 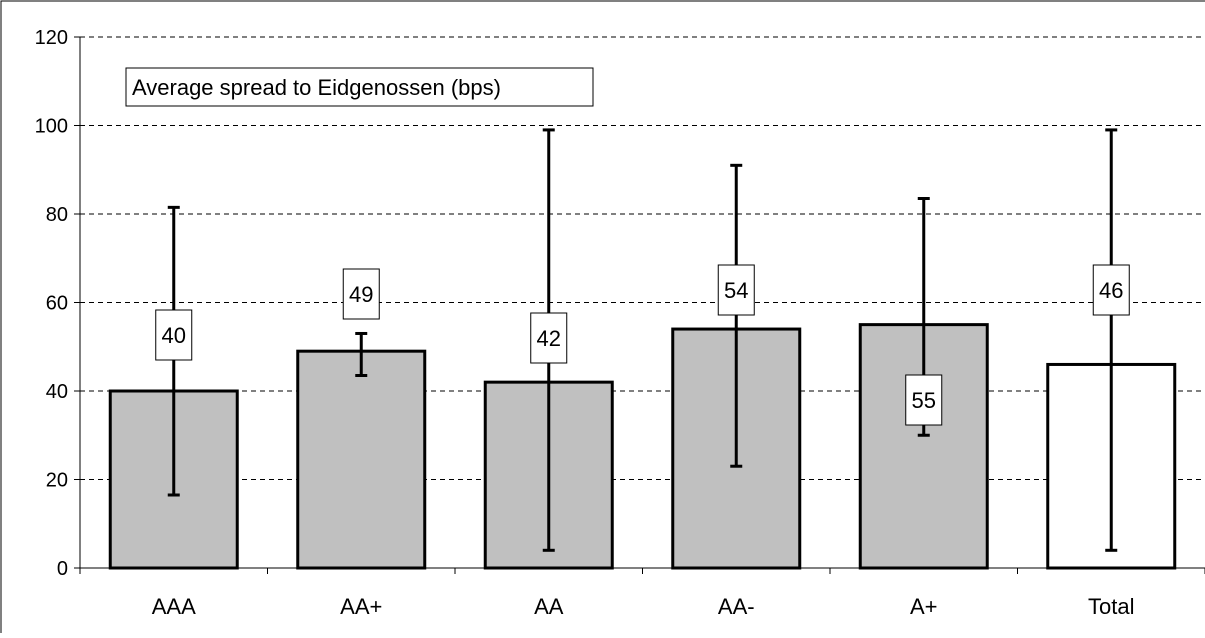 What do you see at coordinates (924, 606) in the screenshot?
I see `x-tick-label: A+` at bounding box center [924, 606].